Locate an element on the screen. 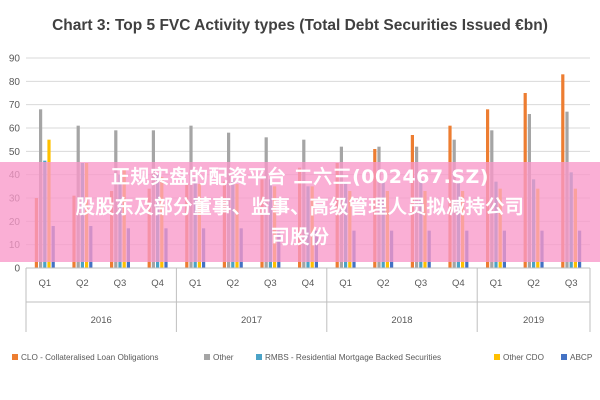  y-tick-label: 70 is located at coordinates (15, 105).